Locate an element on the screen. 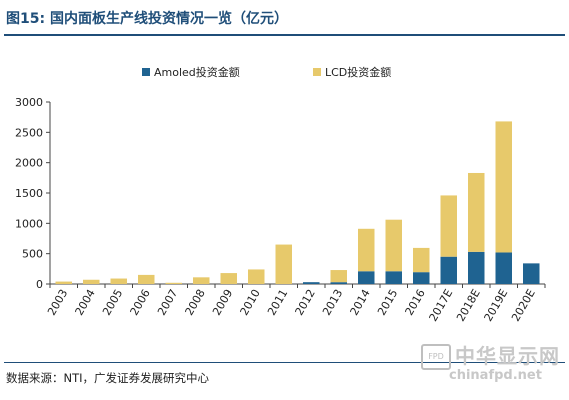 Image resolution: width=569 pixels, height=400 pixels. y-tick-label: 2000 is located at coordinates (29, 163).